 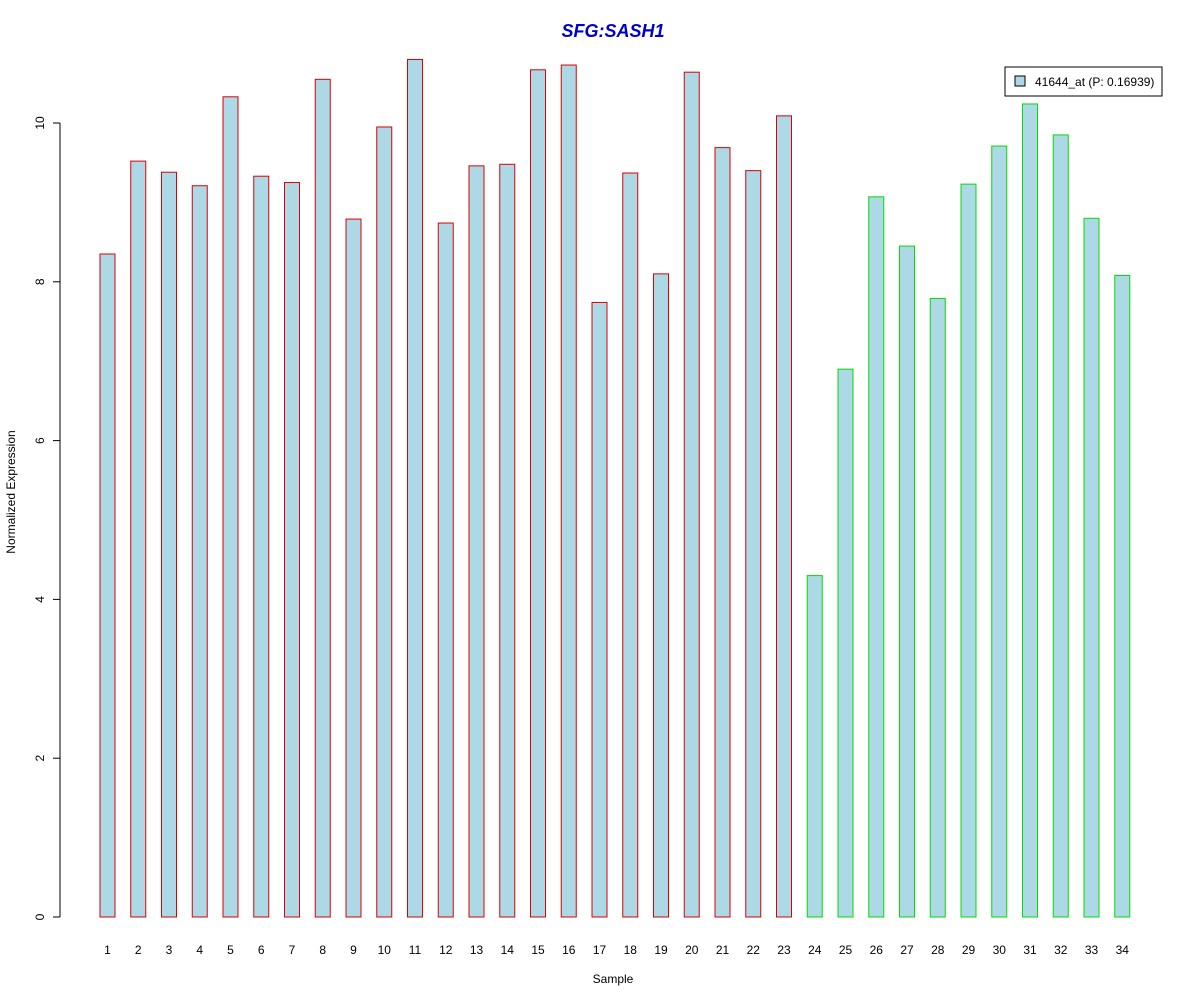 What do you see at coordinates (107, 950) in the screenshot?
I see `x-tick-label: 1` at bounding box center [107, 950].